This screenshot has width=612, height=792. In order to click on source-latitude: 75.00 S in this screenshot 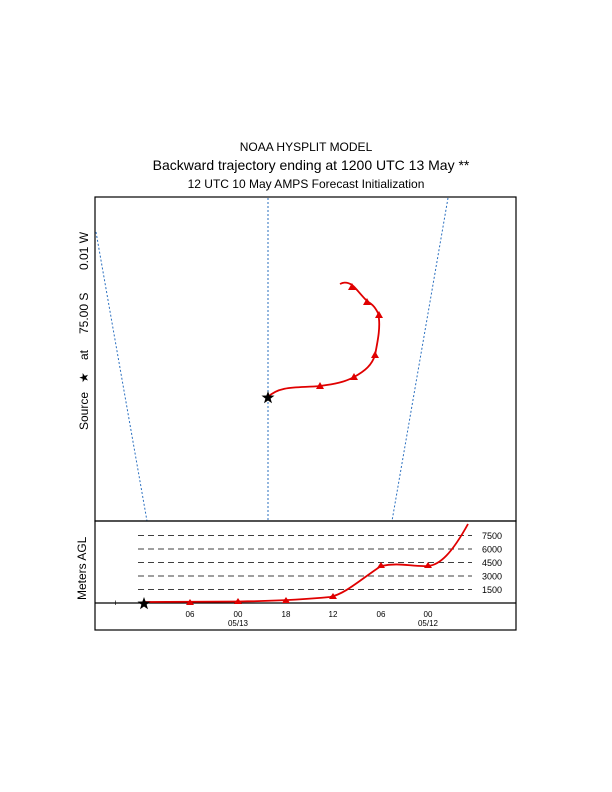, I will do `click(84, 313)`.